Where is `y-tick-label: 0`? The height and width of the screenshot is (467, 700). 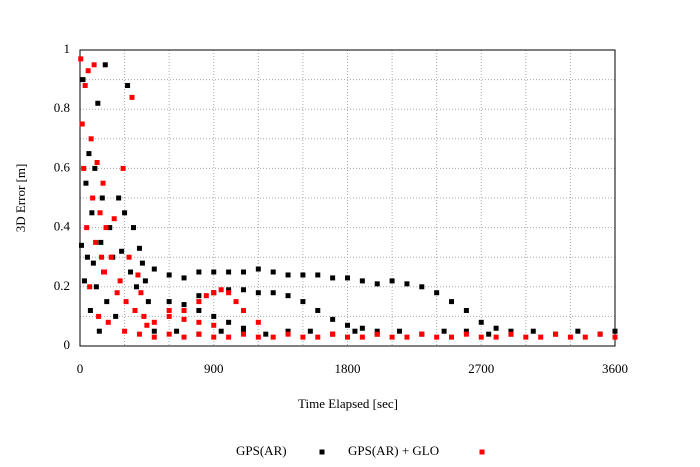
y-tick-label: 0 is located at coordinates (67, 344).